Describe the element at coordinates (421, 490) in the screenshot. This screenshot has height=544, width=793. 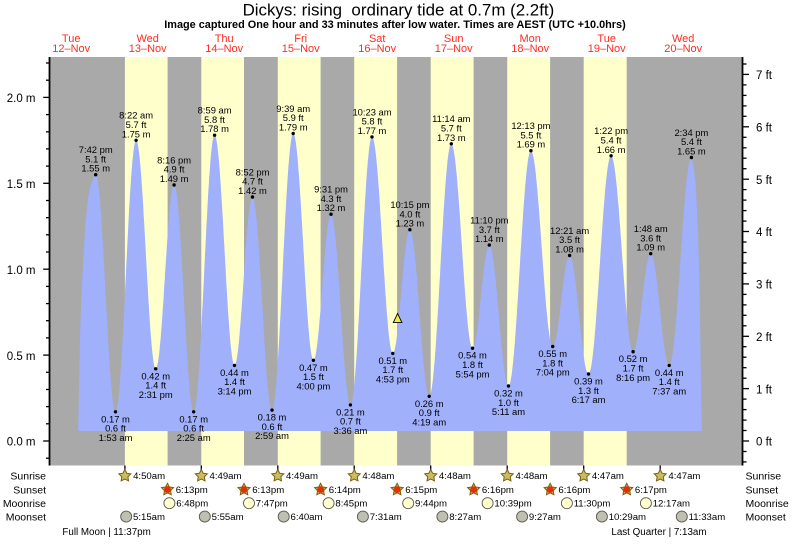
I see `svg-text: 6:15pm` at that location.